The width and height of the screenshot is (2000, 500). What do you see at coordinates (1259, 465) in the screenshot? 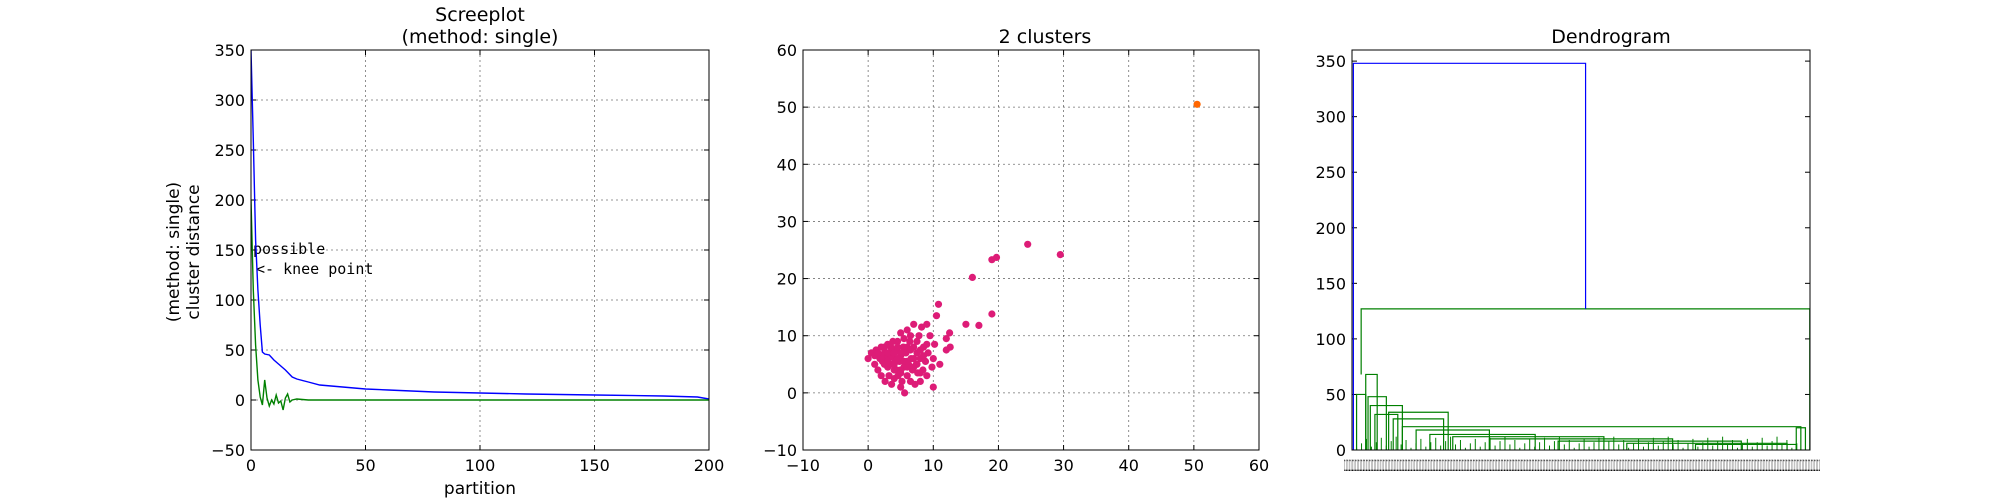
I see `scatter-xtick-label: 60` at bounding box center [1259, 465].